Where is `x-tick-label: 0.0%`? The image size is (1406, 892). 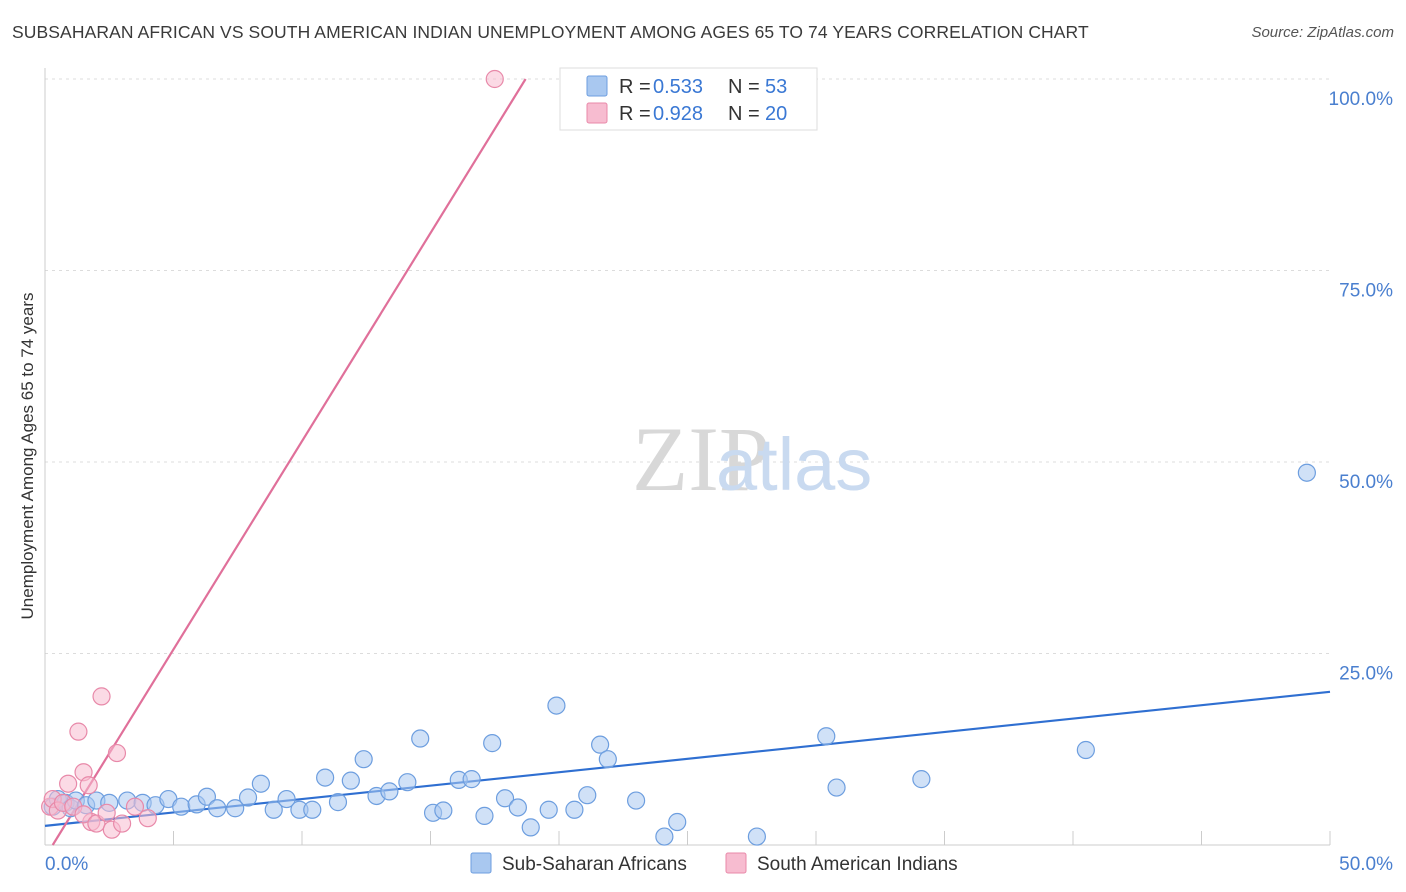
x-tick-label: 0.0% is located at coordinates (66, 864).